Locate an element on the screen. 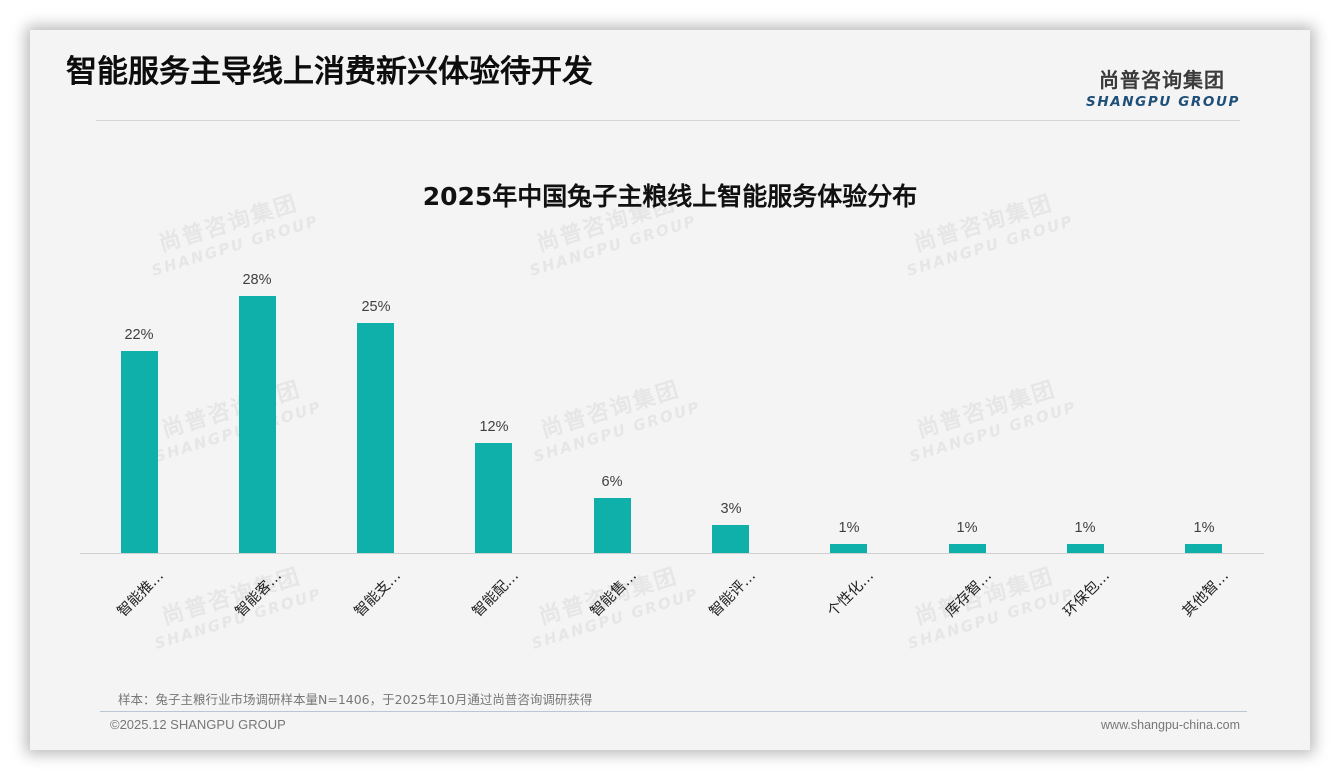  bar-value-label: 6% is located at coordinates (612, 482).